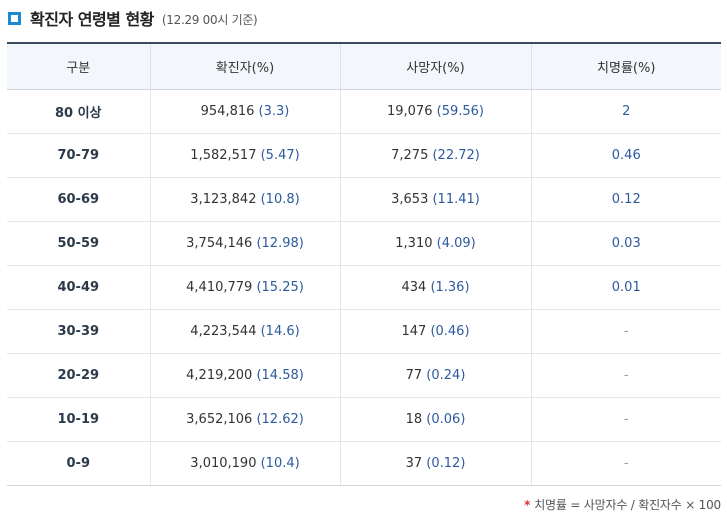  Describe the element at coordinates (280, 419) in the screenshot. I see `cases-percent: (12.62)` at that location.